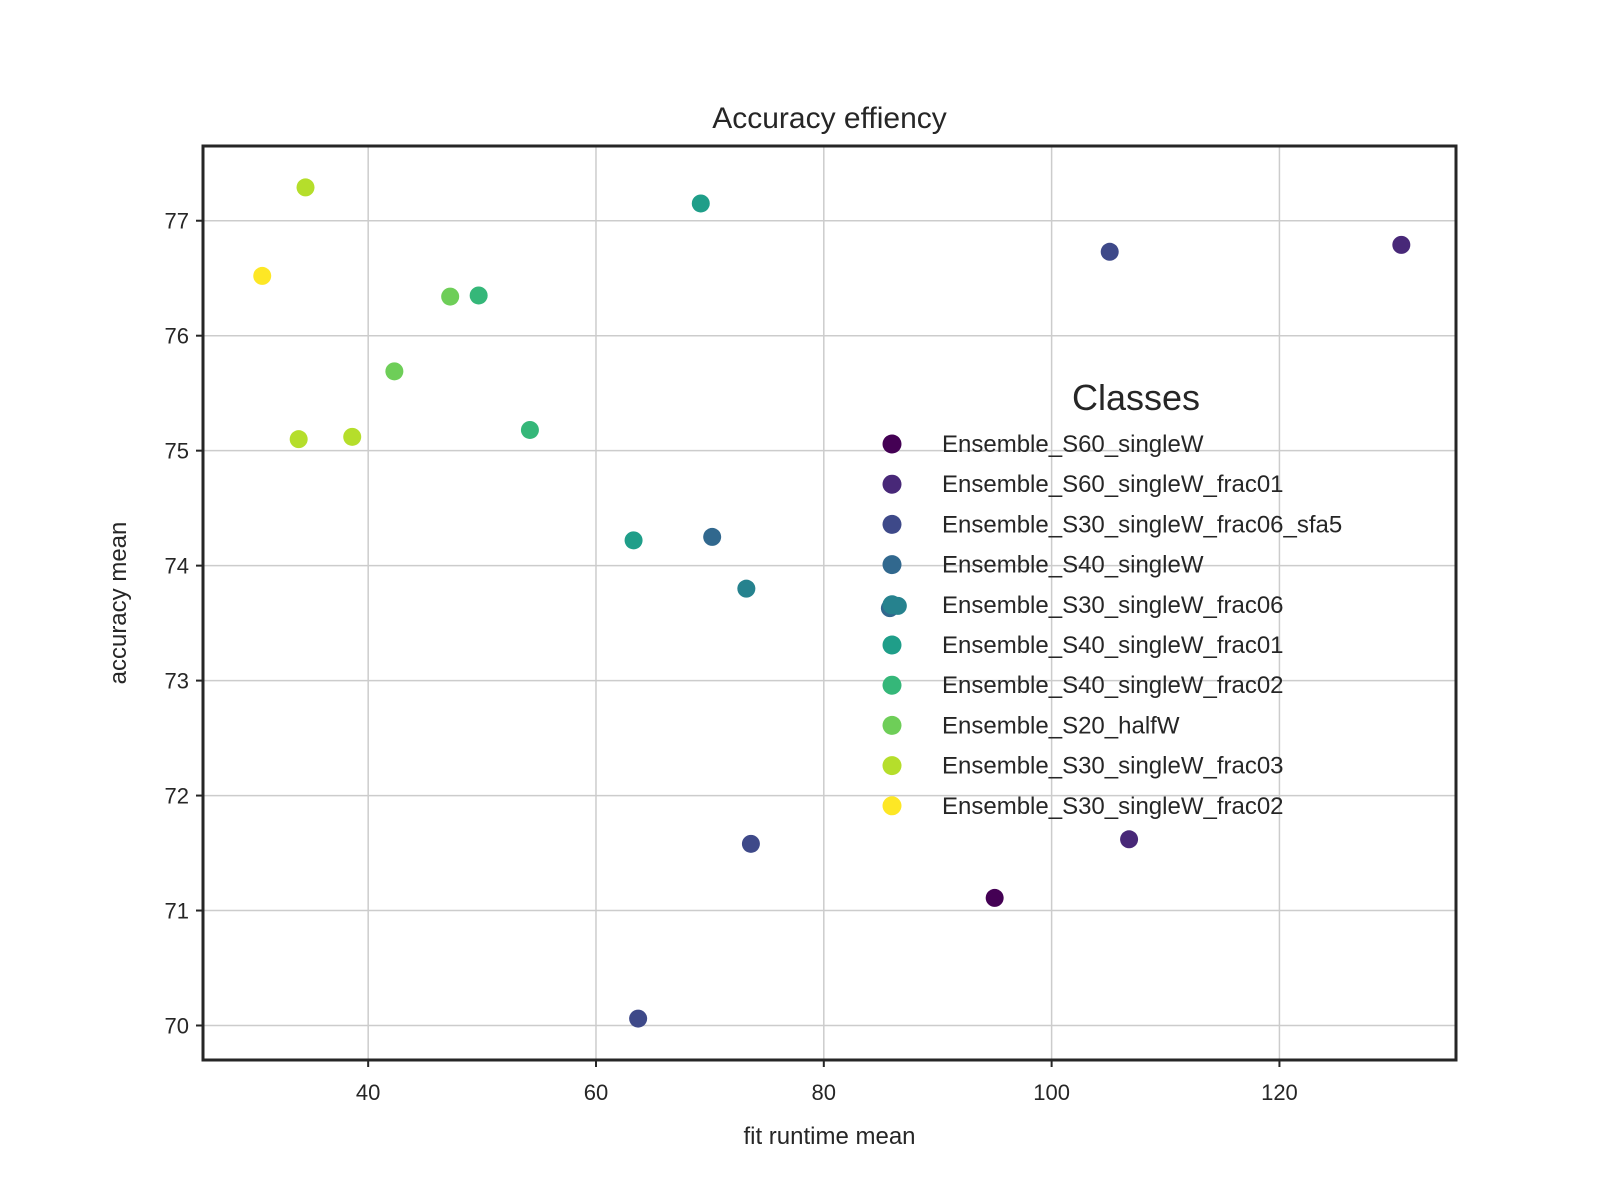  I want to click on legend-item: Ensemble_S40_singleW_frac01, so click(1083, 645).